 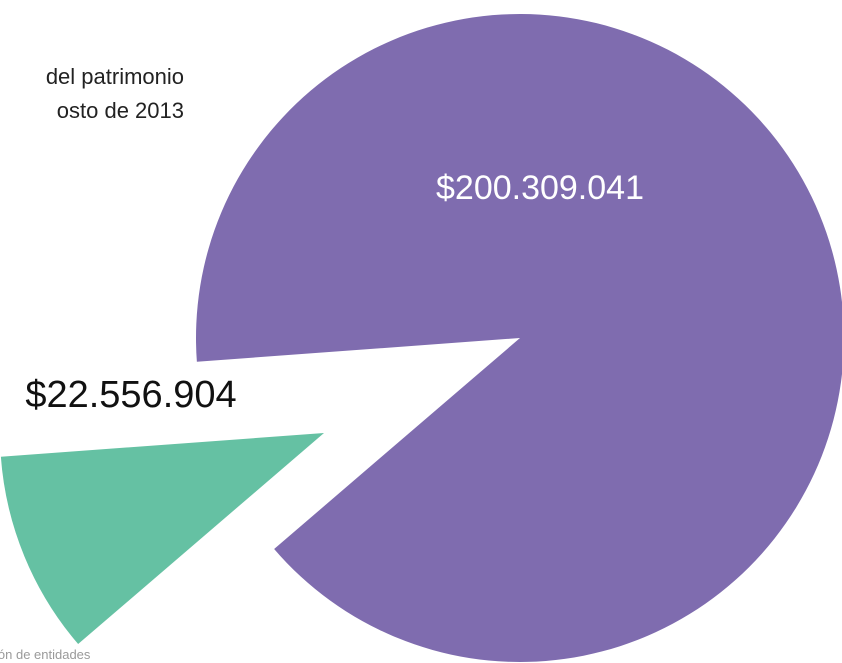 What do you see at coordinates (130, 395) in the screenshot?
I see `slice-label-1: $22.556.904` at bounding box center [130, 395].